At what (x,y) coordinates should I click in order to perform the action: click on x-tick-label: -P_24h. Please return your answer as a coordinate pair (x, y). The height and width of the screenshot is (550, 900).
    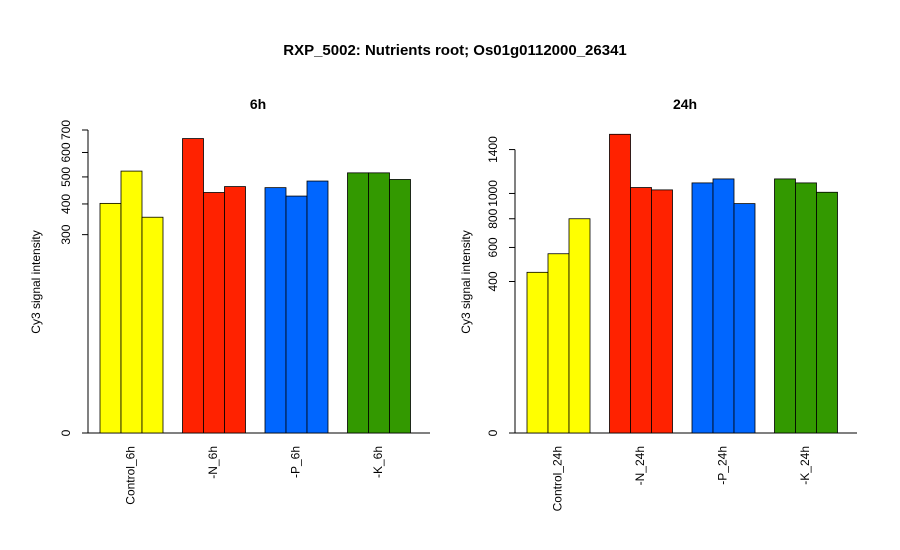
    Looking at the image, I should click on (723, 465).